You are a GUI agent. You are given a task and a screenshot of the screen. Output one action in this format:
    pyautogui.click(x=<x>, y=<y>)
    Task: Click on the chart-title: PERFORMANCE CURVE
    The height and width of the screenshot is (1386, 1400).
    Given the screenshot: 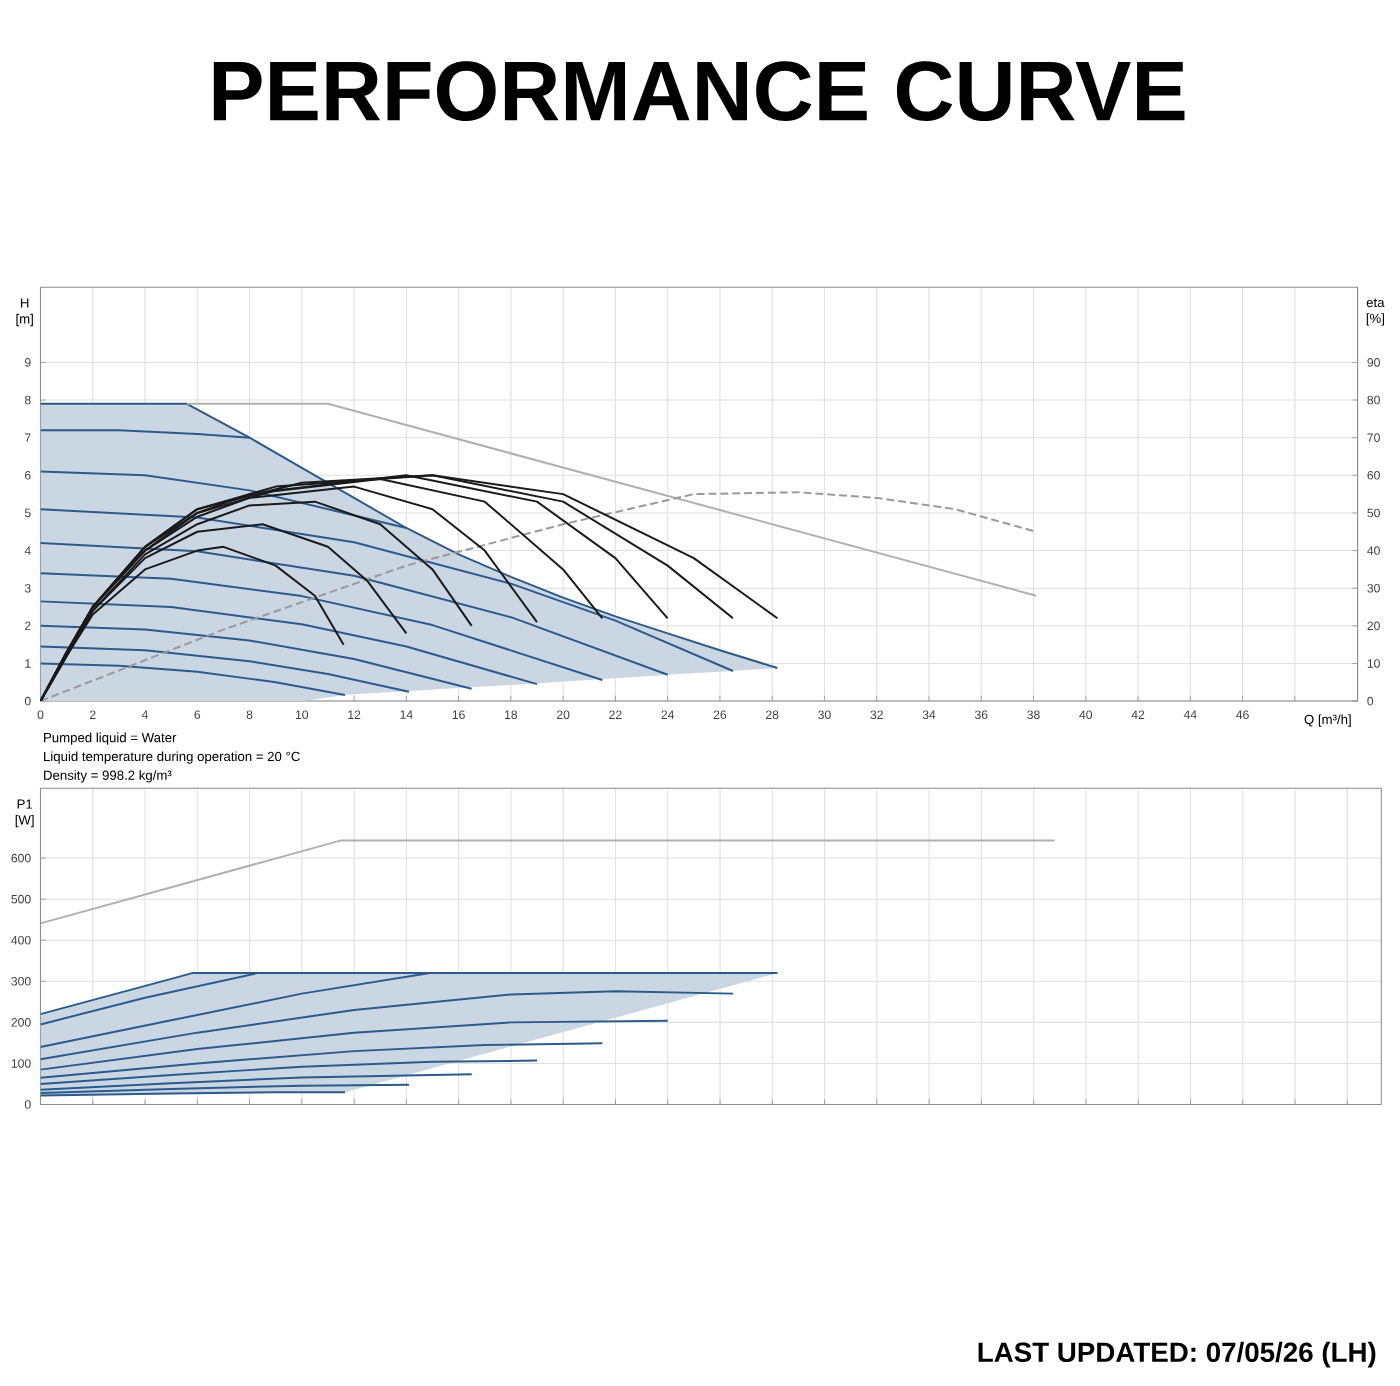 What is the action you would take?
    pyautogui.click(x=699, y=91)
    